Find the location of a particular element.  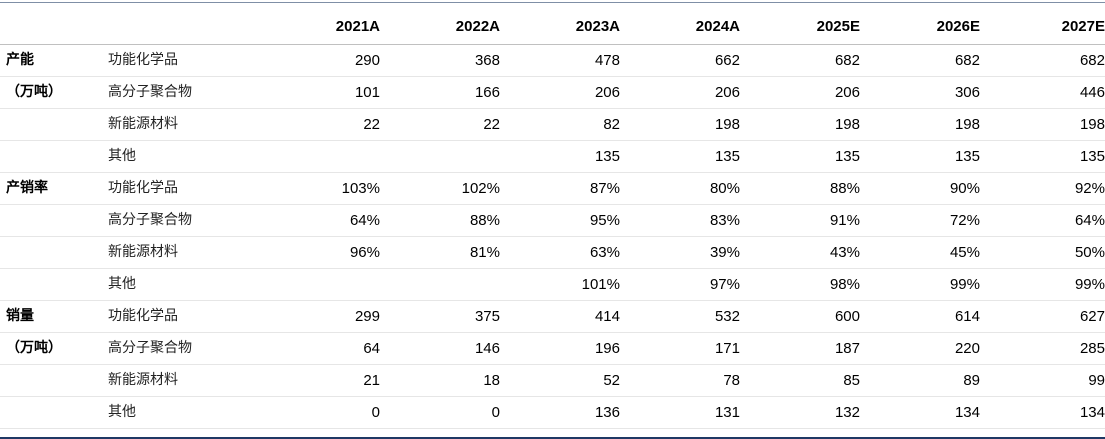

header-row: 2021A 2022A 2023A 2024A 2025E 2026E 2027E is located at coordinates (552, 28).